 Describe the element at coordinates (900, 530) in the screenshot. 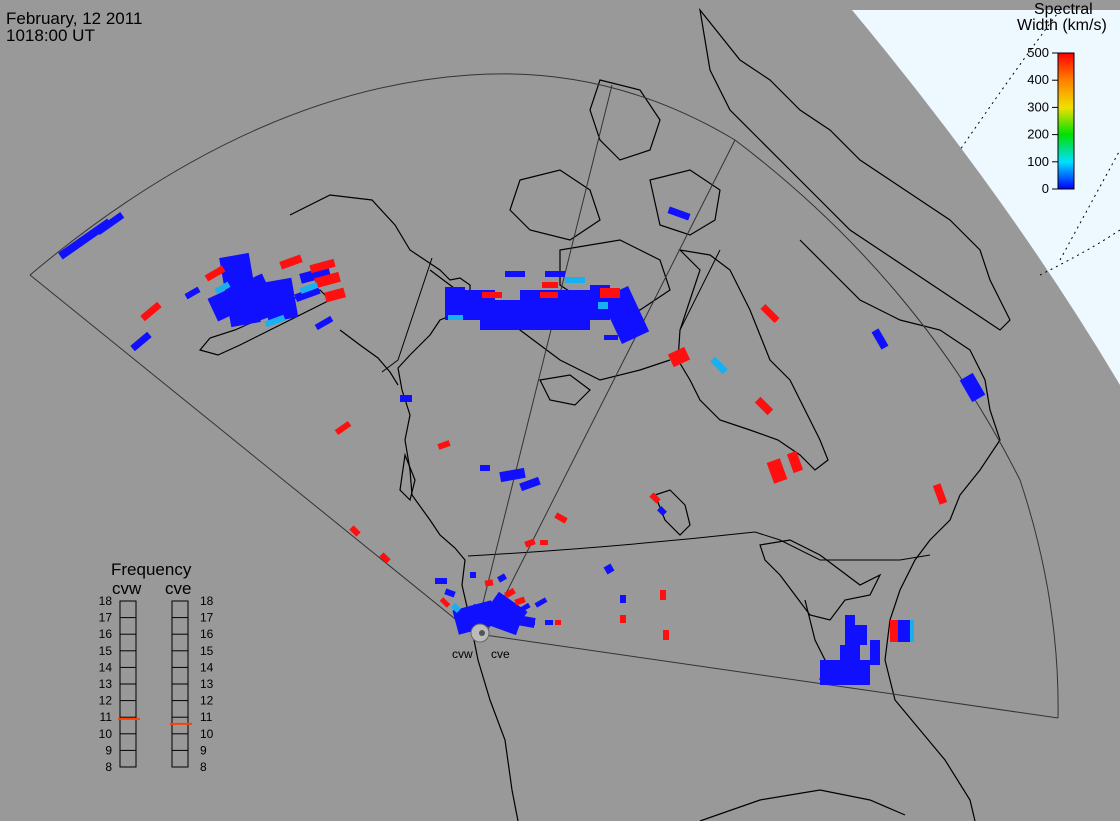

I see `coast-labrador` at that location.